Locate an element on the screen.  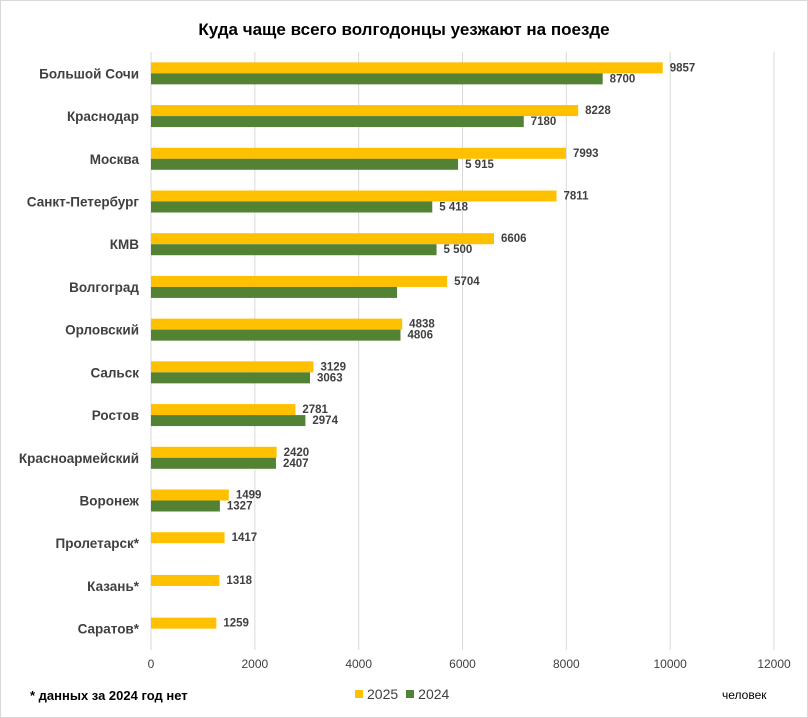
value-label-2025: 8228 is located at coordinates (598, 111).